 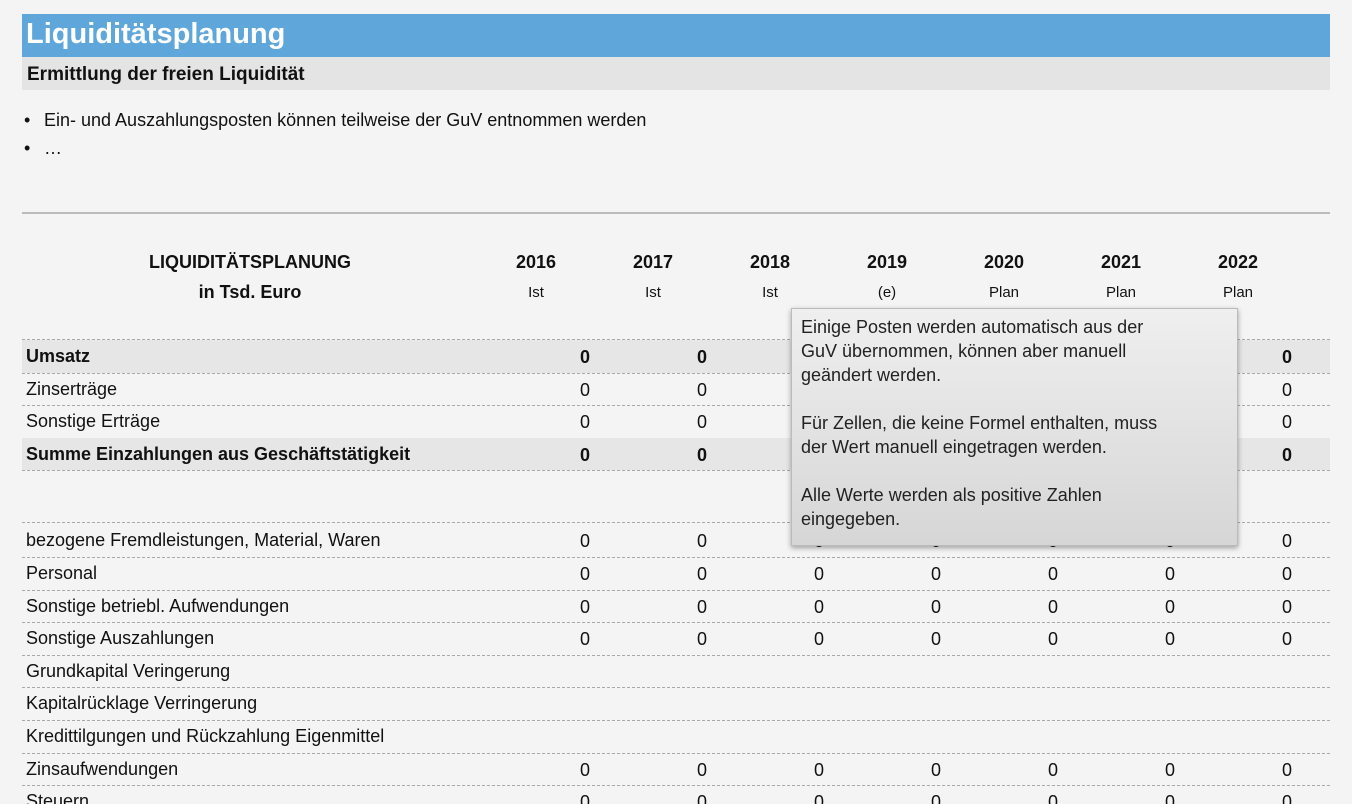 I want to click on row-label: Grundkapital Veringerung, so click(x=128, y=670).